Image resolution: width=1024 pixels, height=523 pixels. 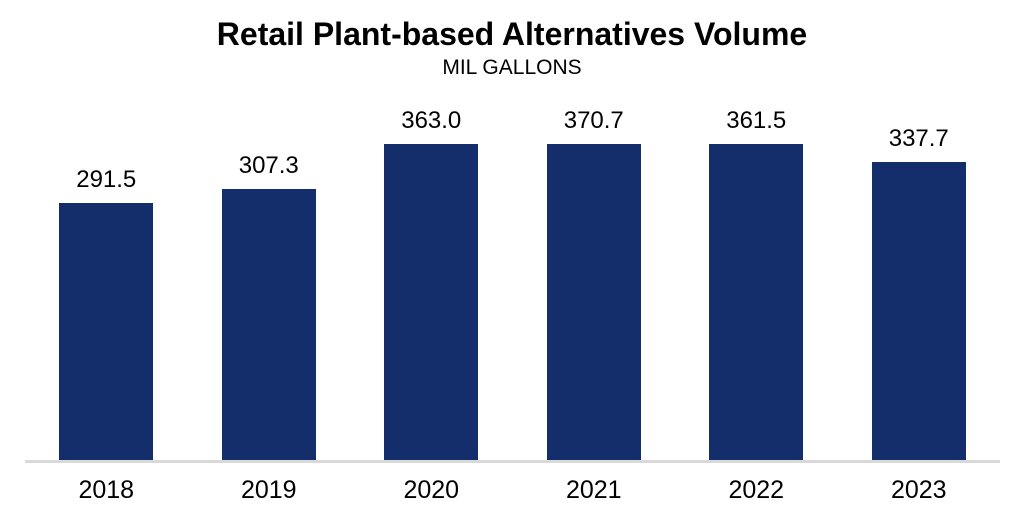 I want to click on x-tick-label: 2023, so click(x=918, y=489).